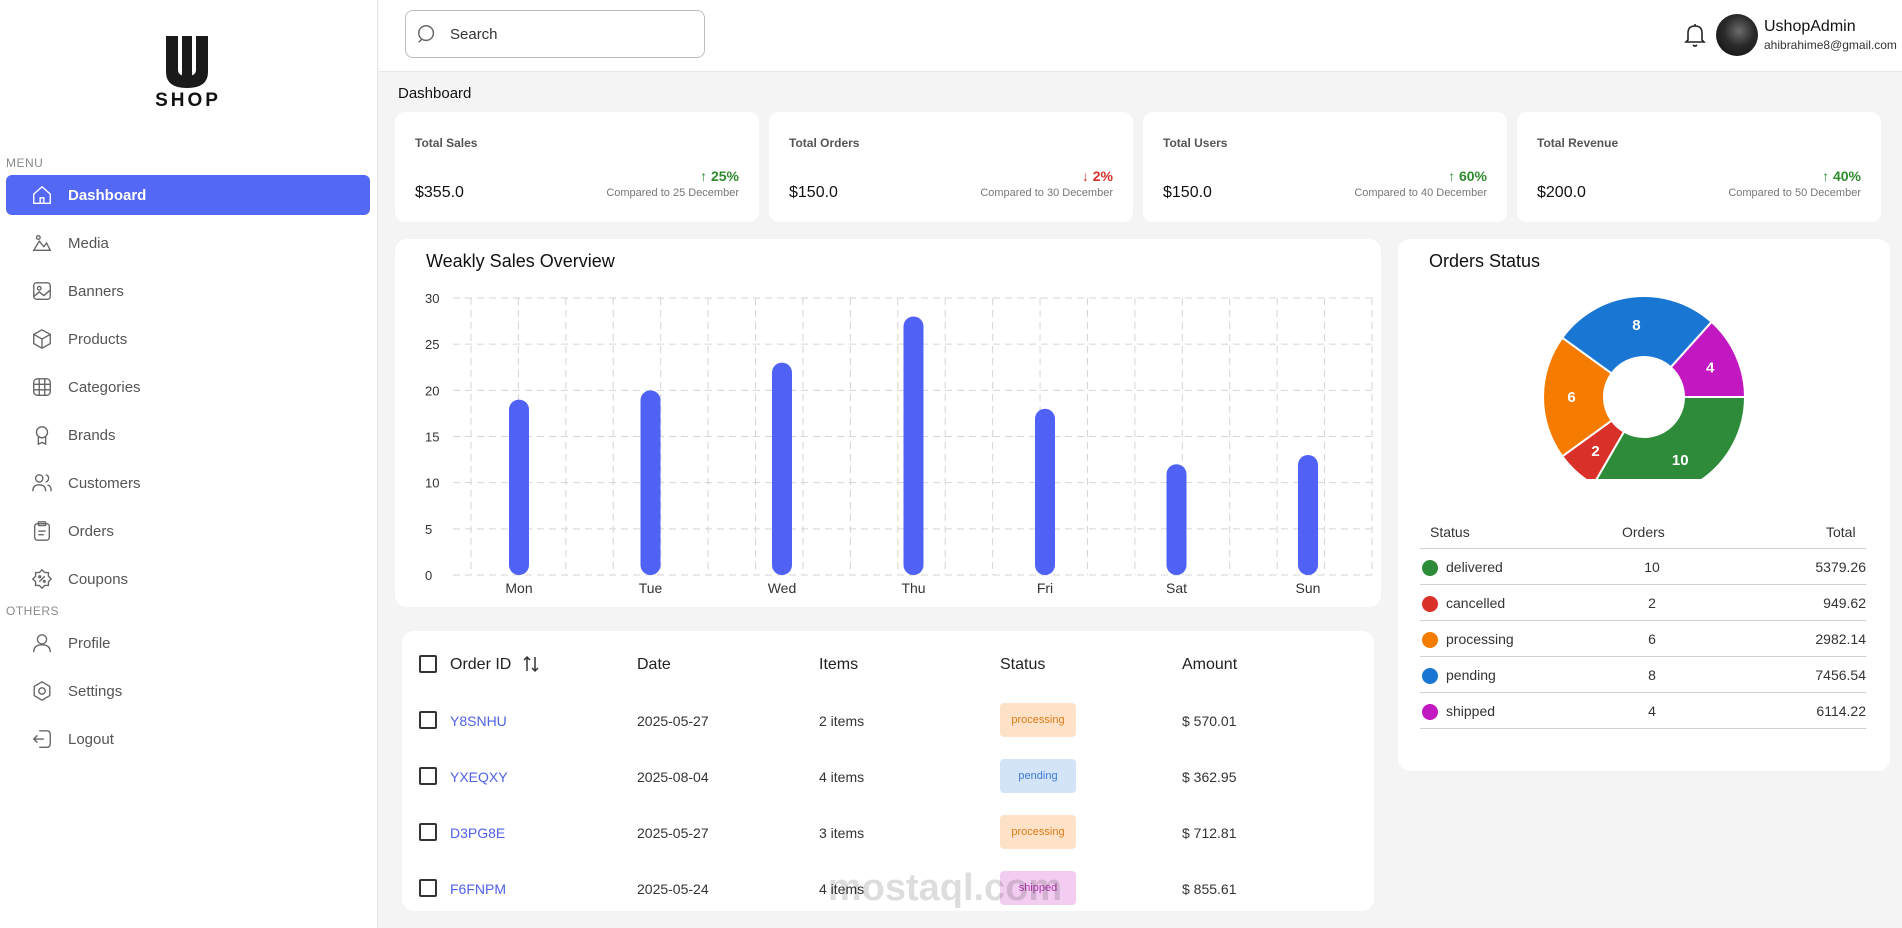 The height and width of the screenshot is (928, 1902). Describe the element at coordinates (1841, 711) in the screenshot. I see `os-total: 6114.22` at that location.